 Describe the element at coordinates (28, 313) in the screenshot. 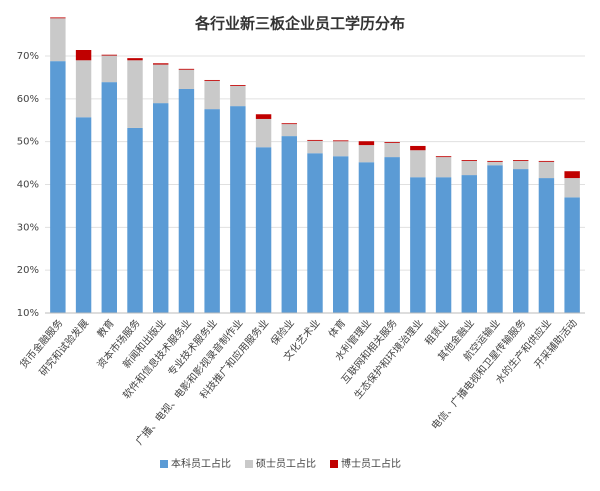

I see `y-tick-label: 10%` at that location.